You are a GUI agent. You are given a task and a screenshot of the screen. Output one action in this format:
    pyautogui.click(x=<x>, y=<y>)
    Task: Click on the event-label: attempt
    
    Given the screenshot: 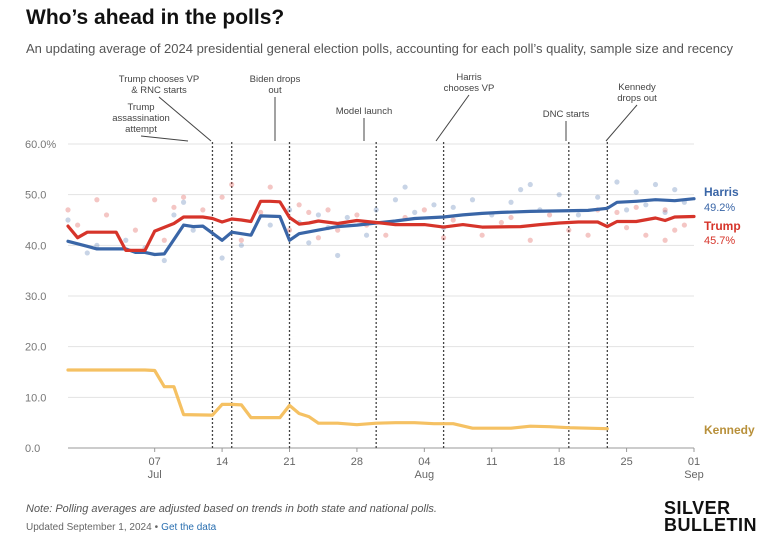 What is the action you would take?
    pyautogui.click(x=141, y=129)
    